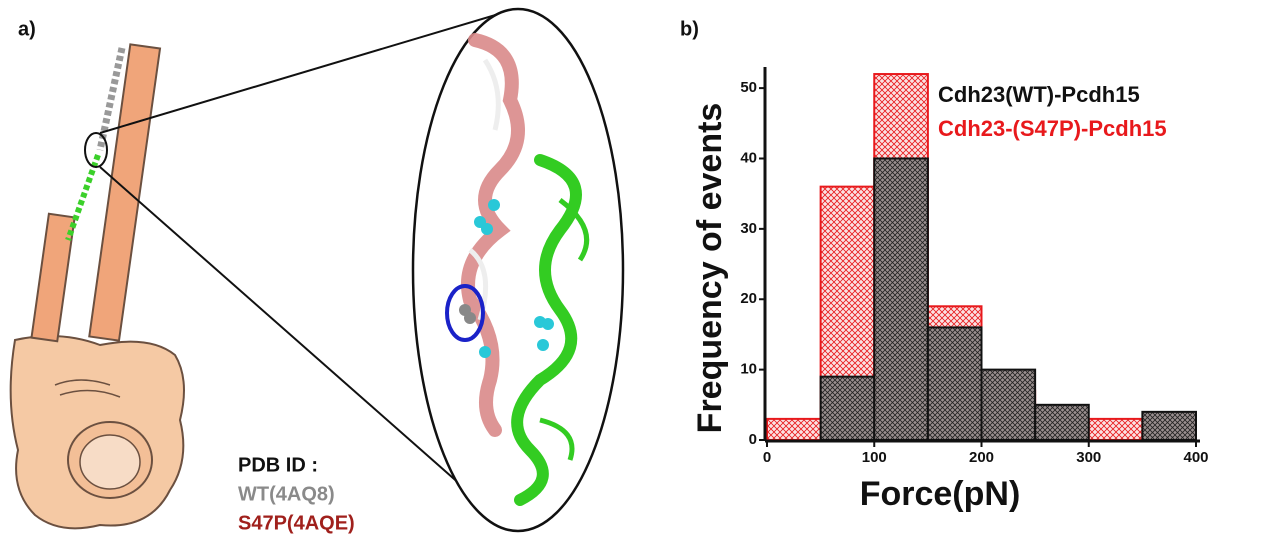 The image size is (1270, 541). What do you see at coordinates (1195, 457) in the screenshot?
I see `x-tick-label: 400` at bounding box center [1195, 457].